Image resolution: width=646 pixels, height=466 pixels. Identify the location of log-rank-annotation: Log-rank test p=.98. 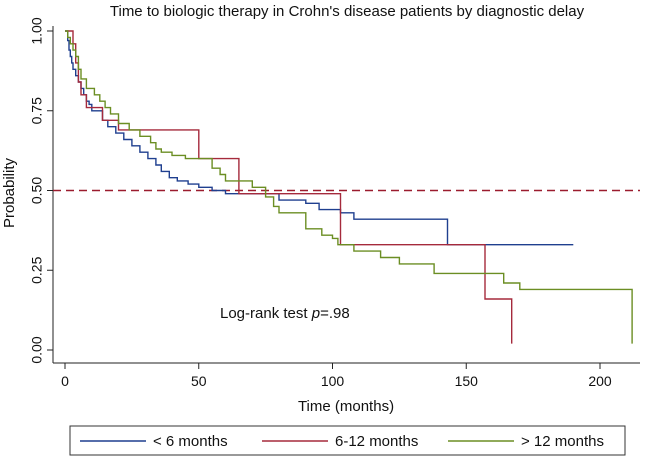
(285, 313).